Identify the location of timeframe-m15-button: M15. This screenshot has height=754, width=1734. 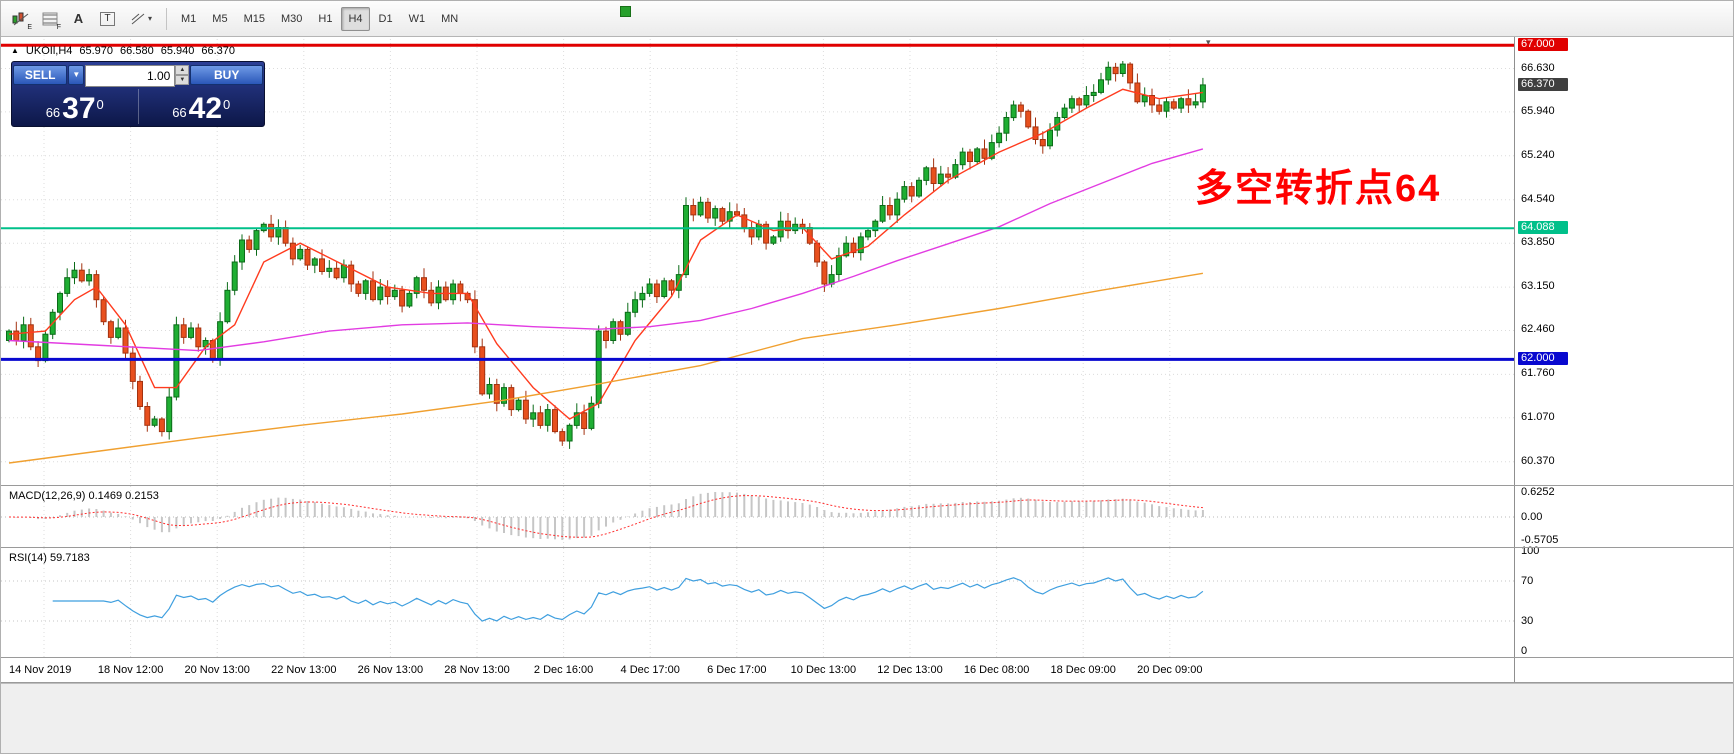
(254, 19).